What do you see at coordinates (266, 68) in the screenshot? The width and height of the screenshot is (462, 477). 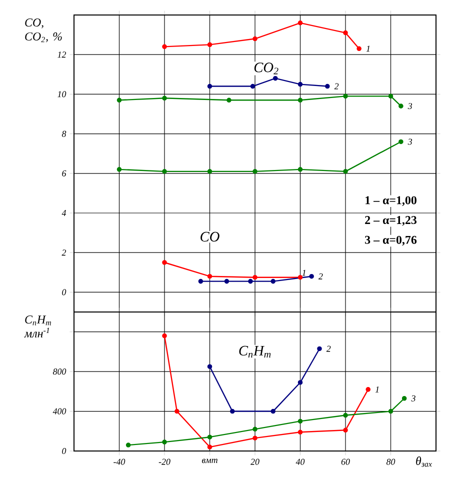 I see `annotation: CO$_{2}$` at bounding box center [266, 68].